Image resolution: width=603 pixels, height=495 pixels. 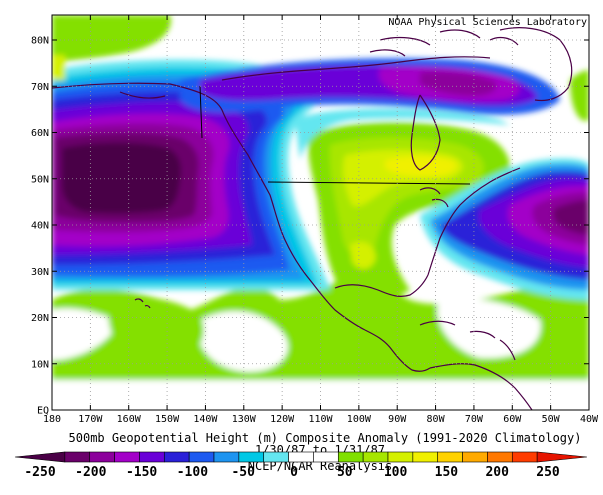 I want to click on canada-trough-core, so click(x=458, y=83).